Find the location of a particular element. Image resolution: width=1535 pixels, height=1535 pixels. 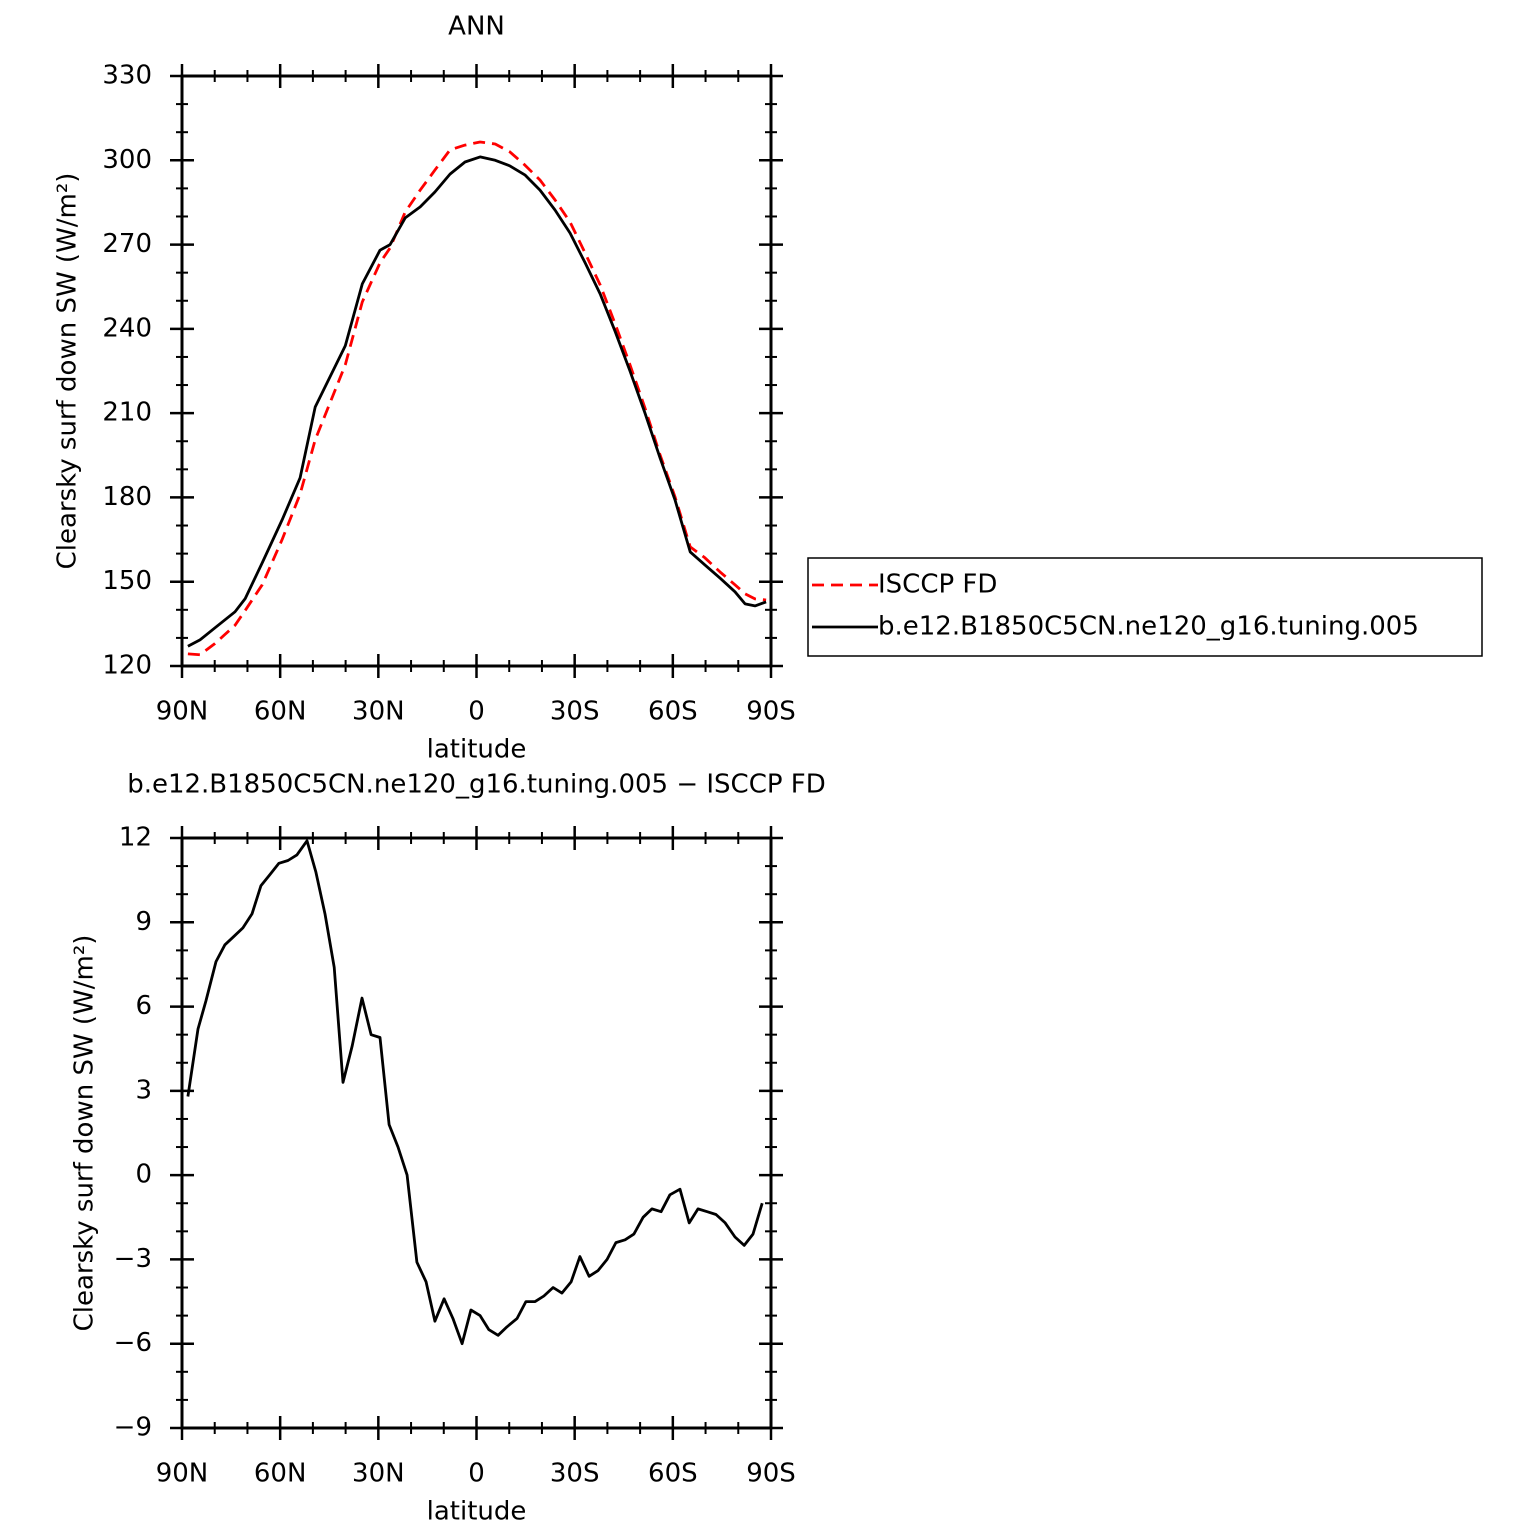

y-tick-label: 270 is located at coordinates (127, 244).